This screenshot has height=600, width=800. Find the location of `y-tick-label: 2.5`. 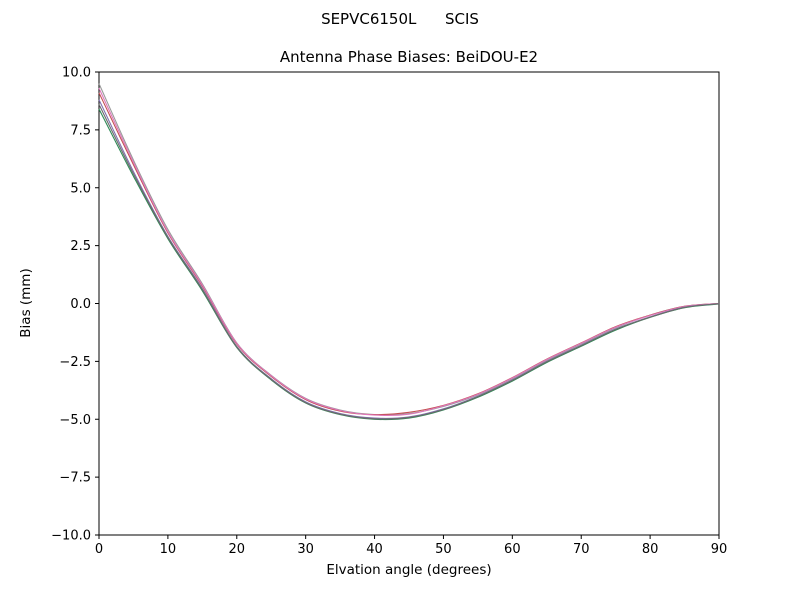

y-tick-label: 2.5 is located at coordinates (80, 246).